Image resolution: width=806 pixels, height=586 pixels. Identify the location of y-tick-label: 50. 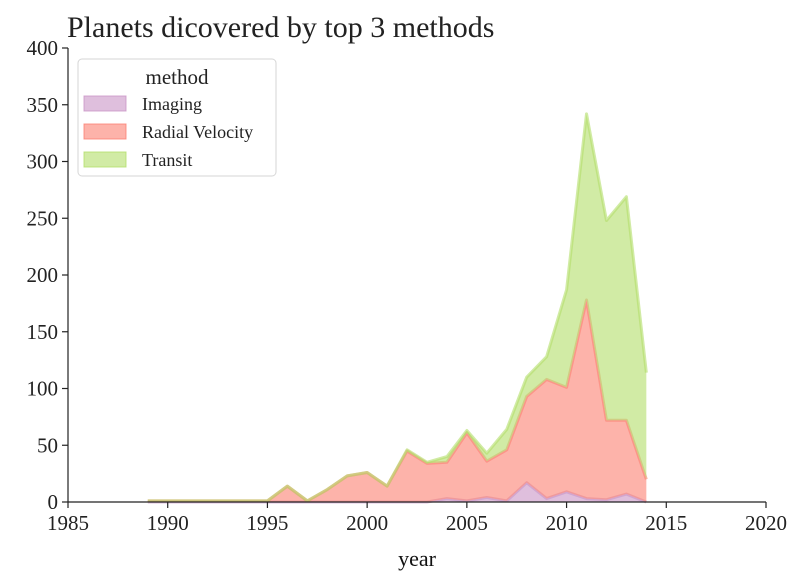
(47, 445).